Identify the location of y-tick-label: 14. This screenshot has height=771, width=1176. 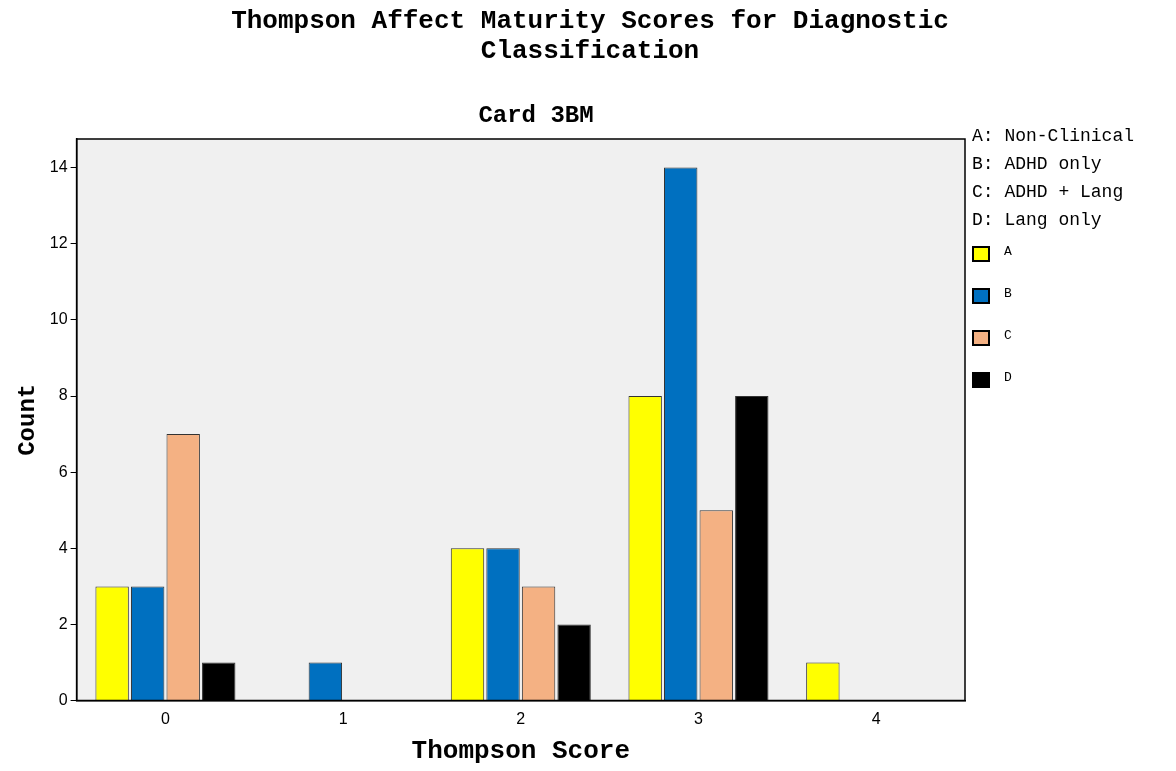
(58, 166).